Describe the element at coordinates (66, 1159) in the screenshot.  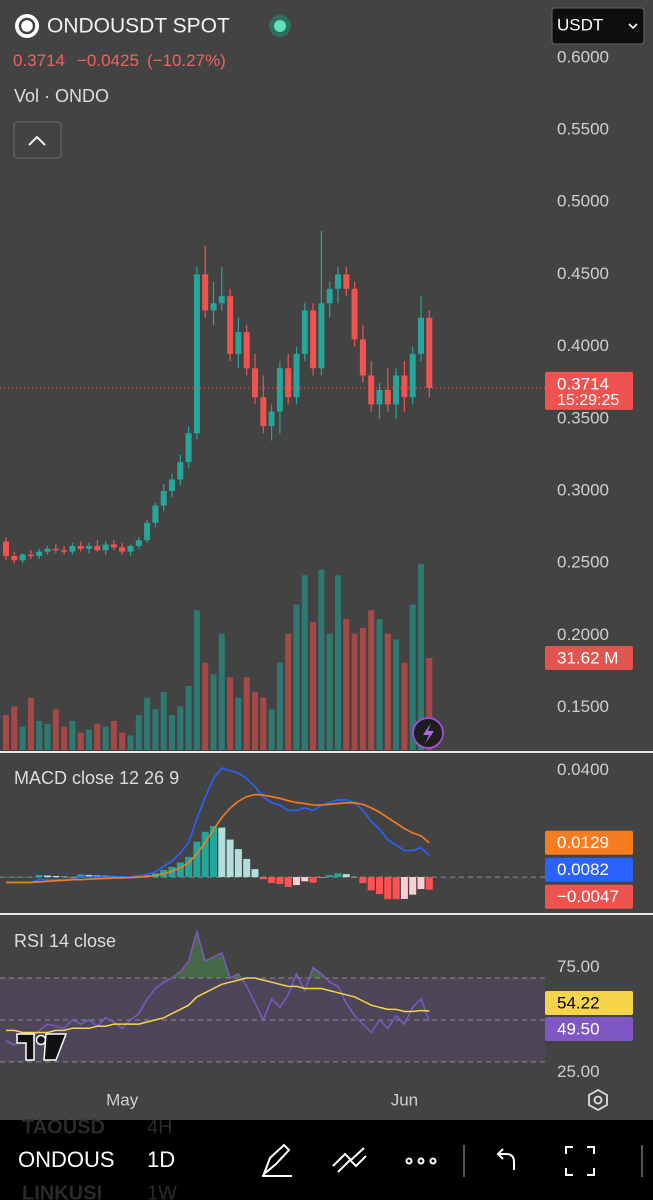
I see `toolbar-symbol: ONDOUS` at that location.